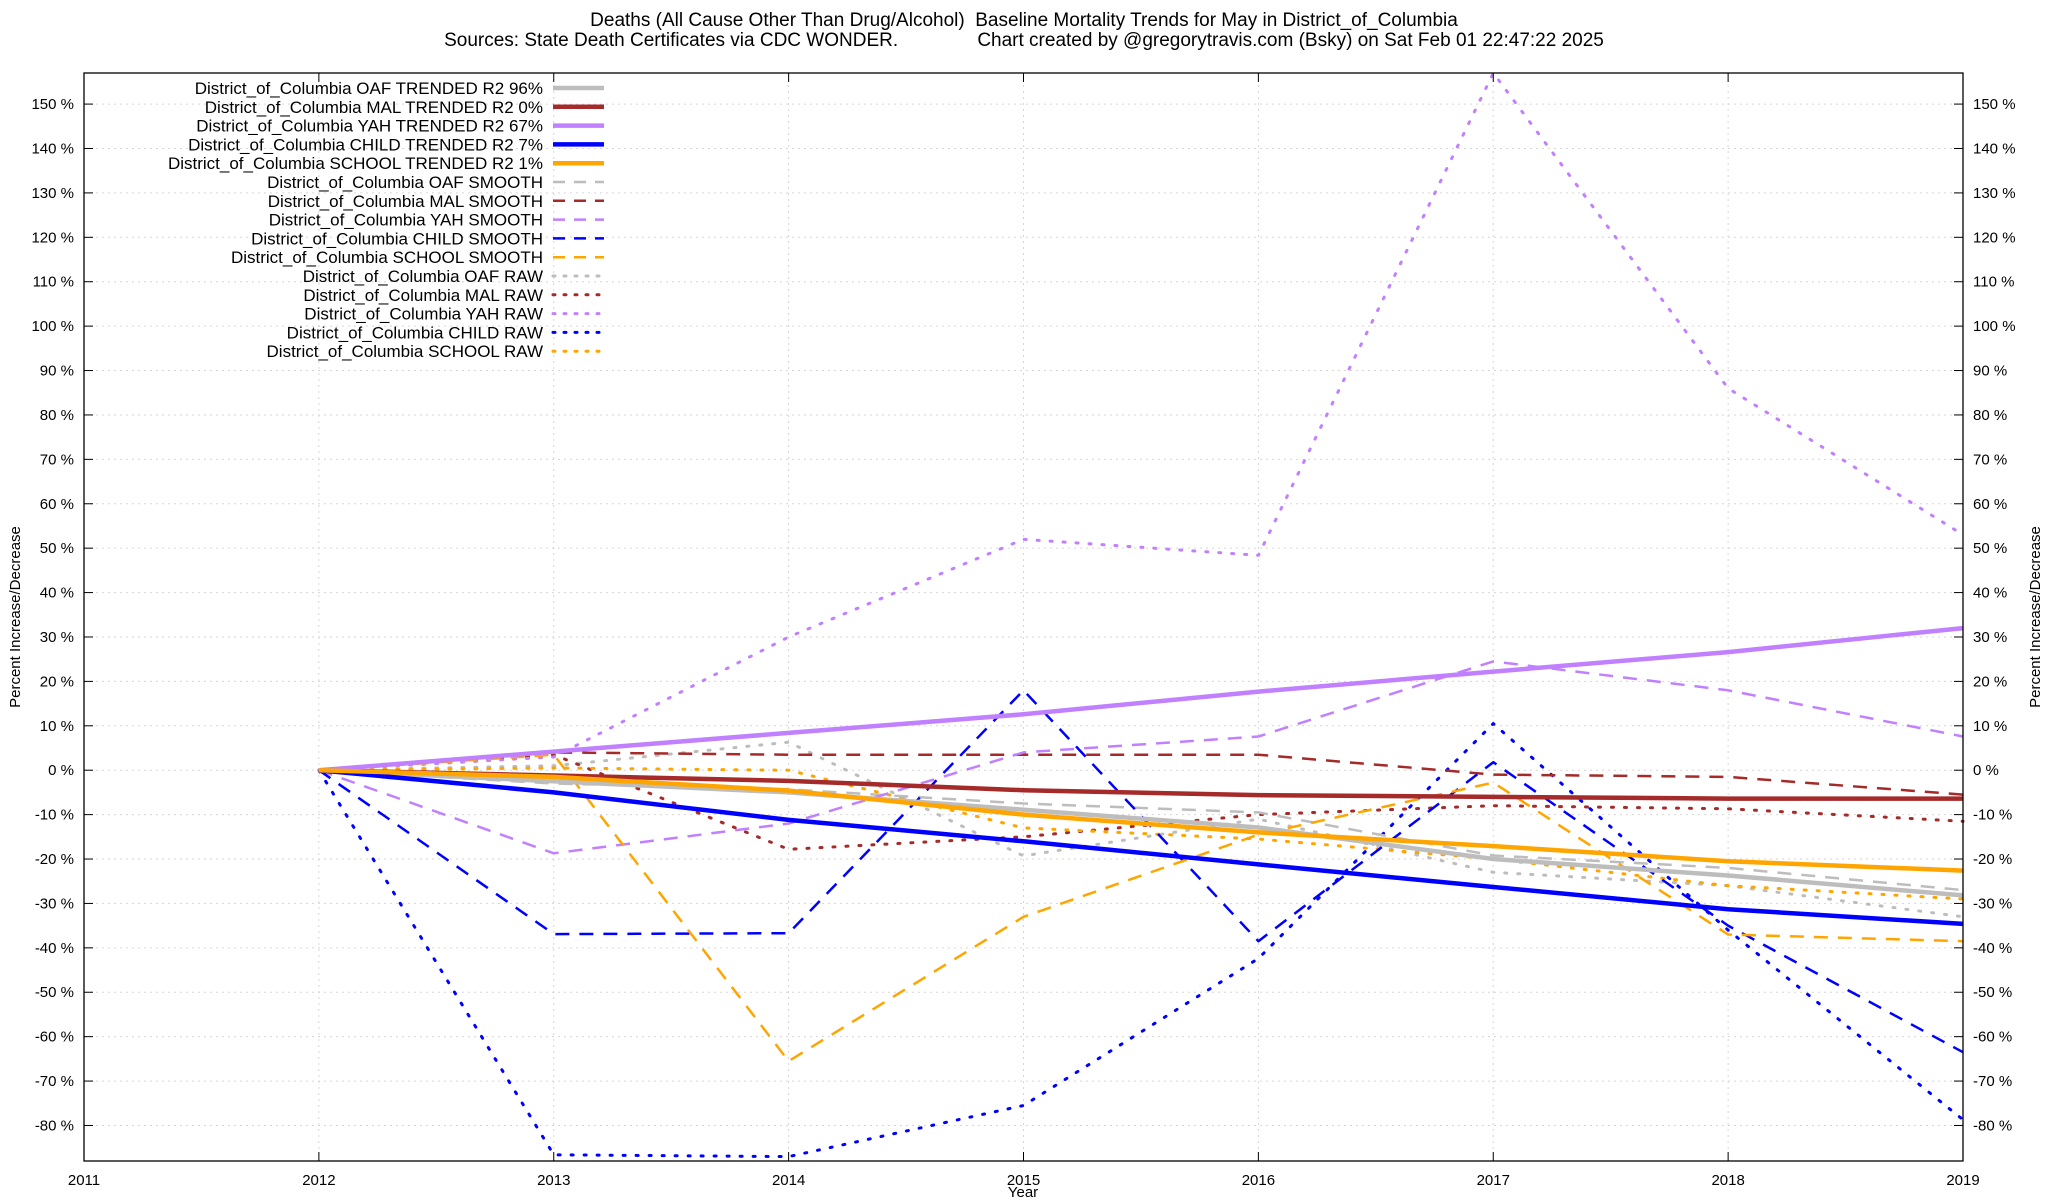  What do you see at coordinates (57, 371) in the screenshot?
I see `y-tick-label: 90 %` at bounding box center [57, 371].